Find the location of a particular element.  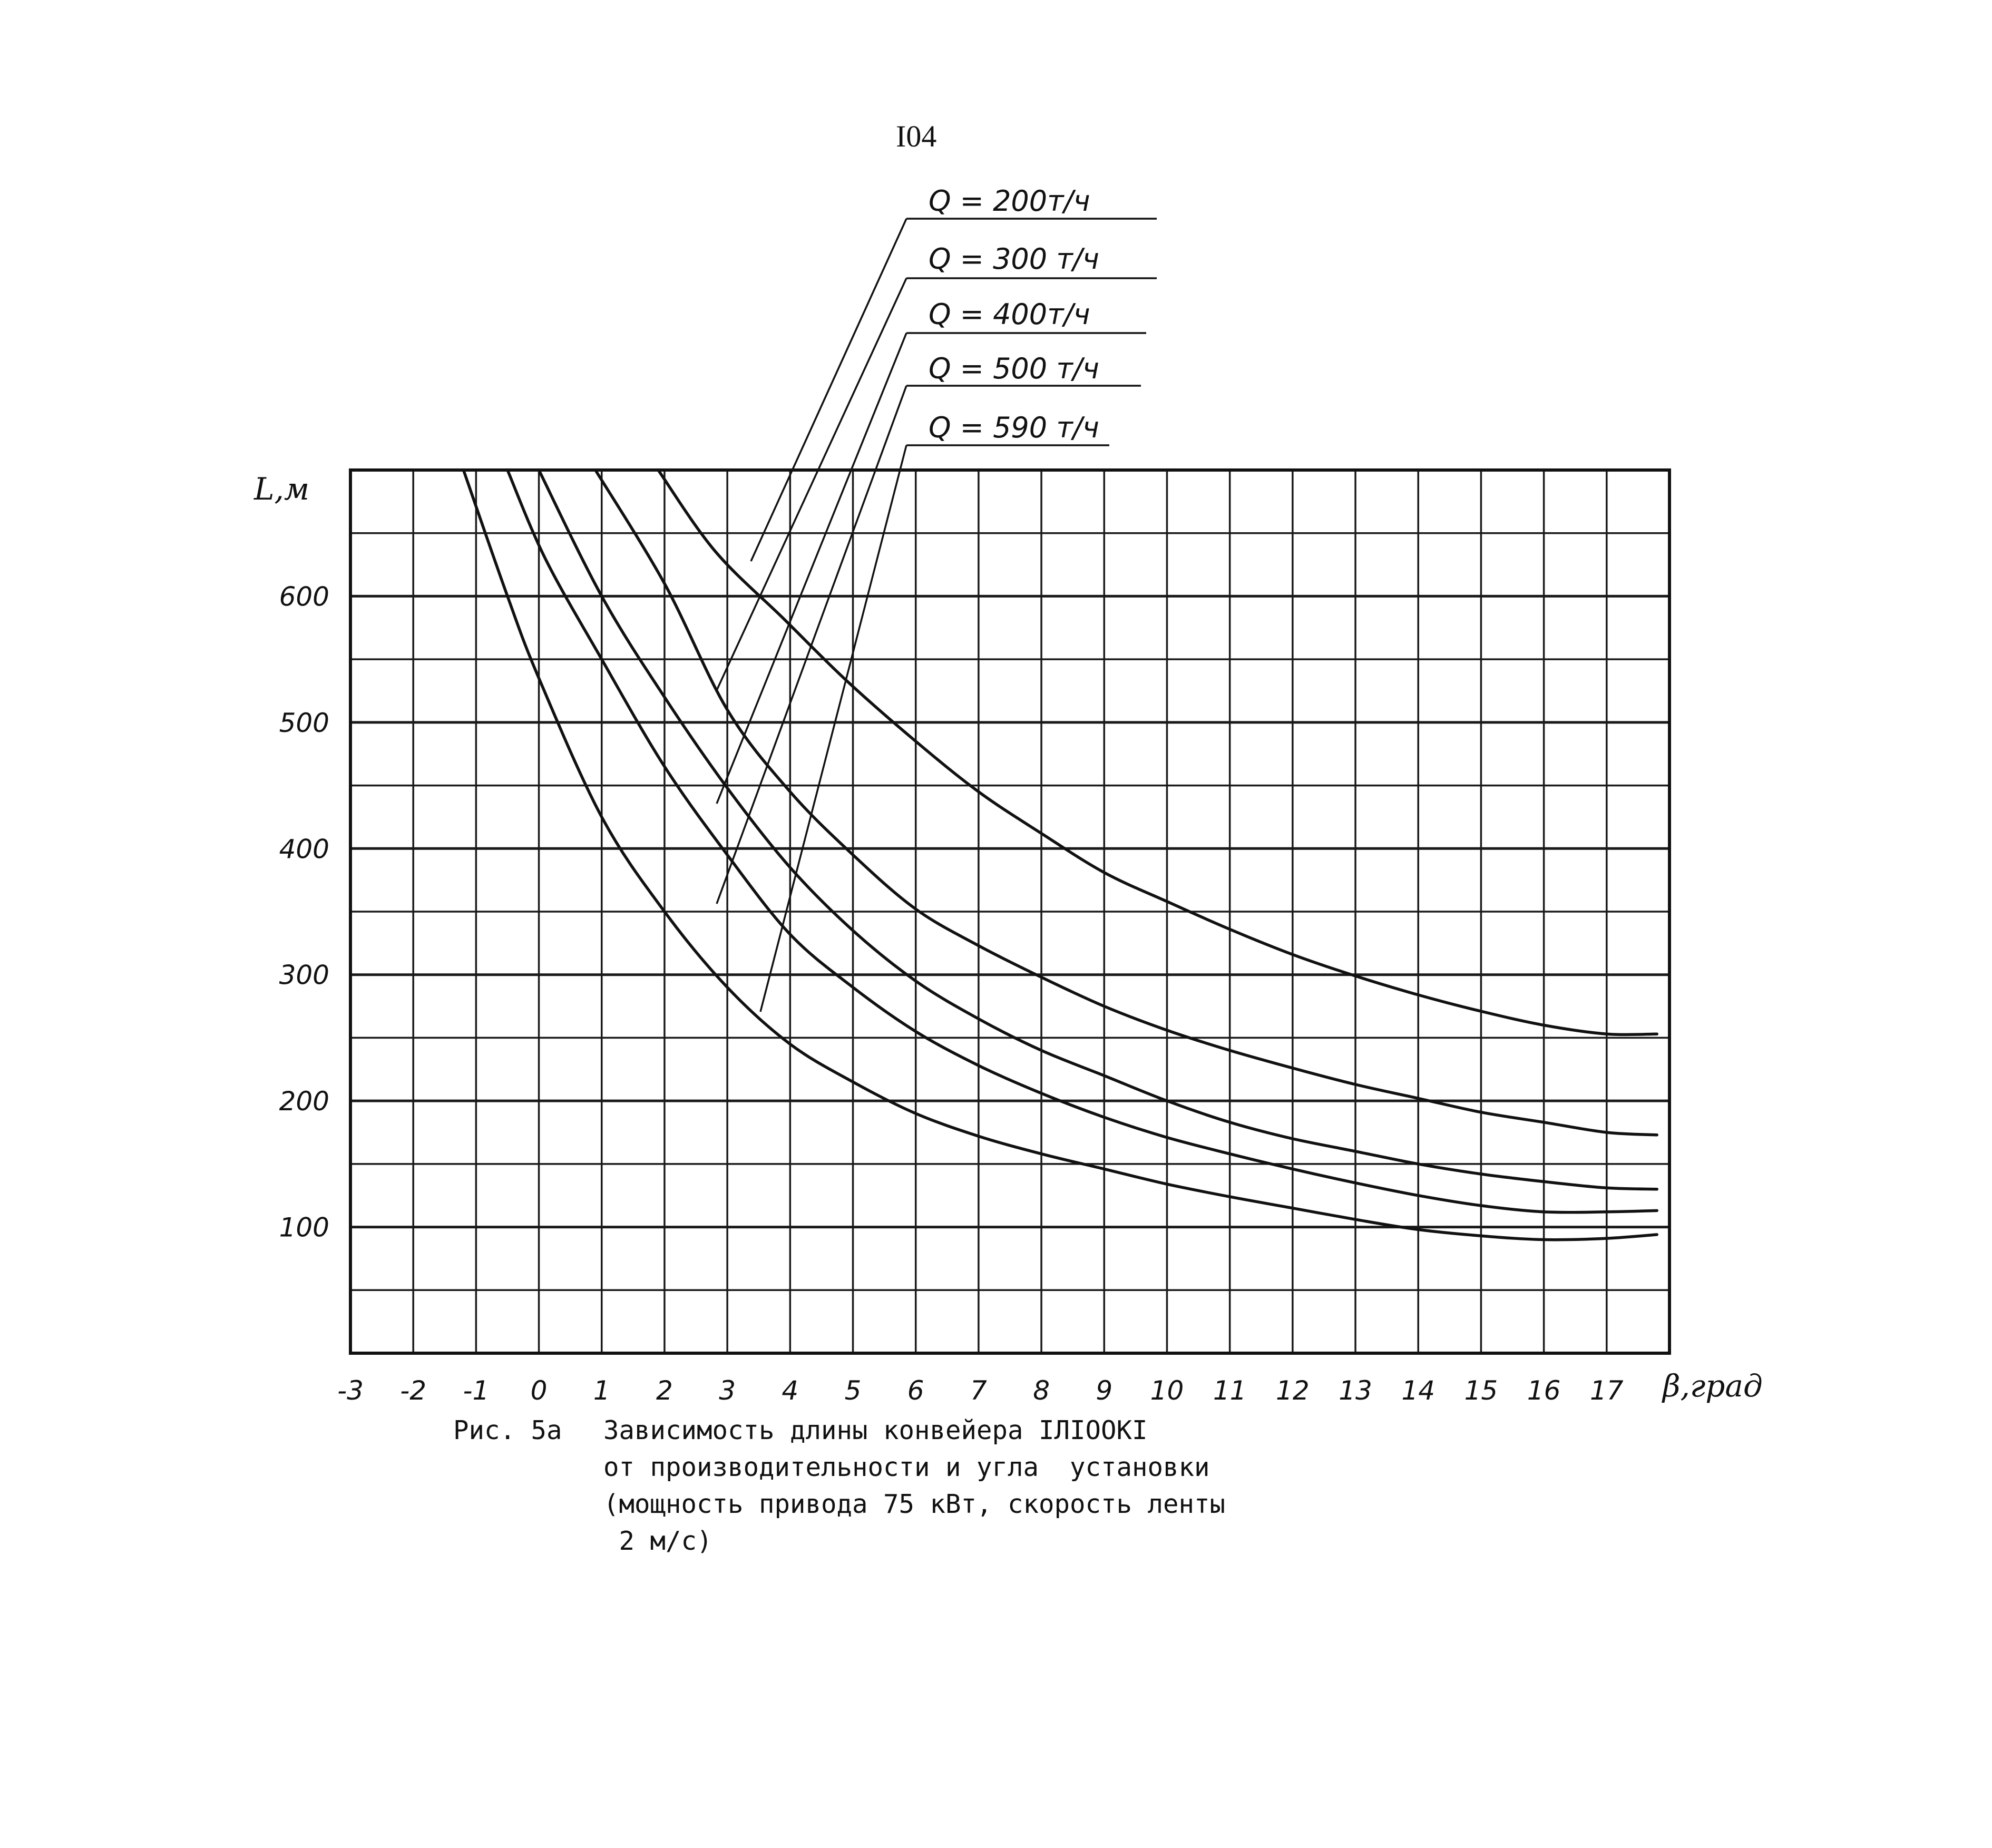

x-tick-labels: -3 -2 -1 0 1 2 3 4 5 6 7 8 9 10 11 12 13 14 15 16 17 is located at coordinates (981, 1390).